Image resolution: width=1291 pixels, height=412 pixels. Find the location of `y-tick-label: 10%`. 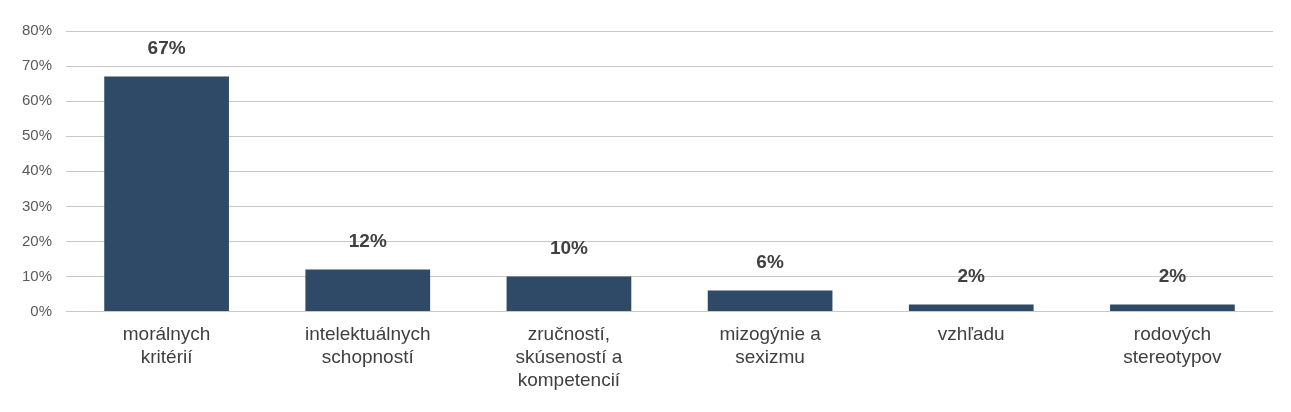

y-tick-label: 10% is located at coordinates (37, 275).